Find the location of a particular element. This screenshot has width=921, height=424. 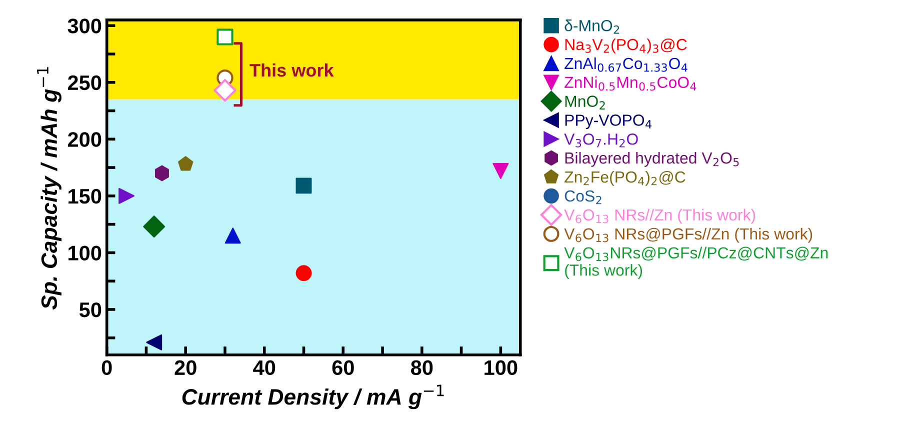

legend-label: MnO$_{2}$ is located at coordinates (585, 103).